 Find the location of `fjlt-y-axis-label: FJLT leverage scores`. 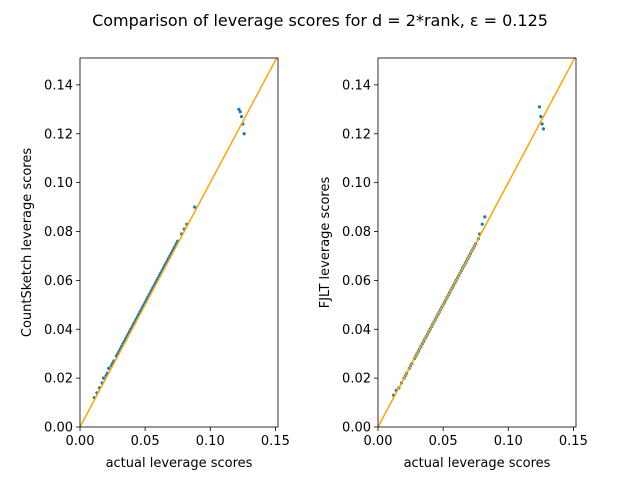

fjlt-y-axis-label: FJLT leverage scores is located at coordinates (325, 243).